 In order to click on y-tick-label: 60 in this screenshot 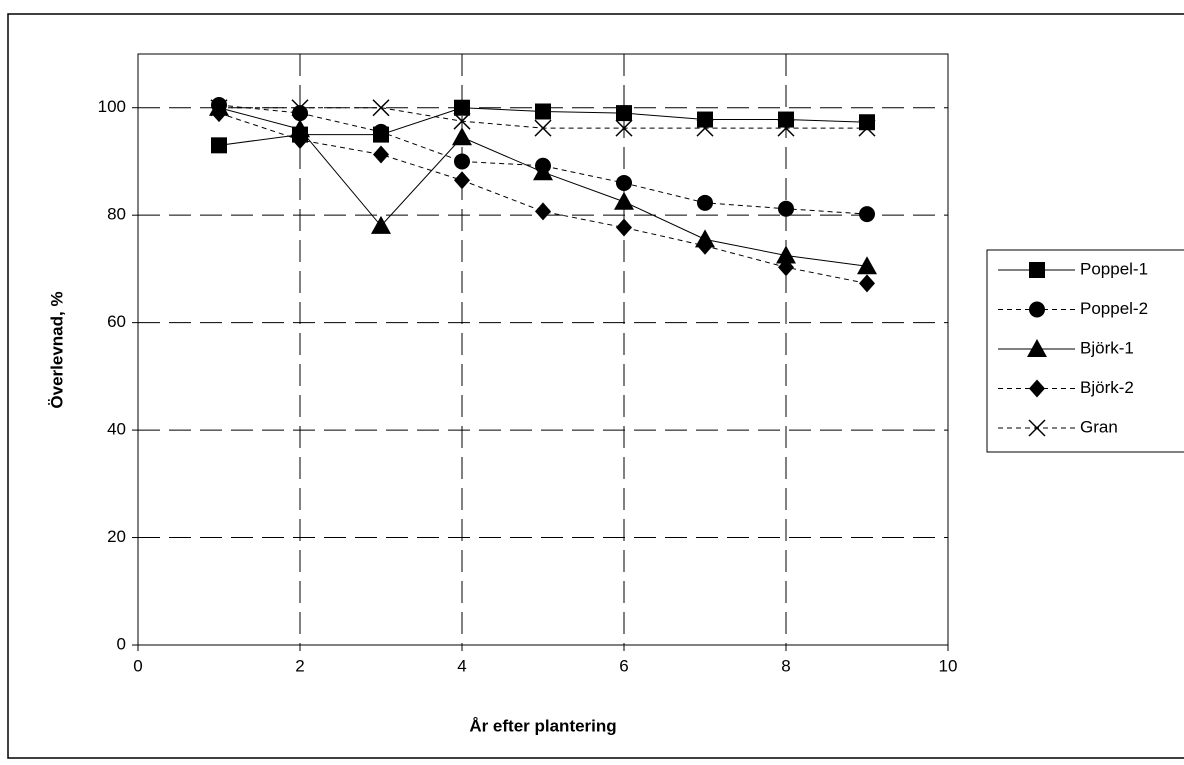, I will do `click(116, 321)`.